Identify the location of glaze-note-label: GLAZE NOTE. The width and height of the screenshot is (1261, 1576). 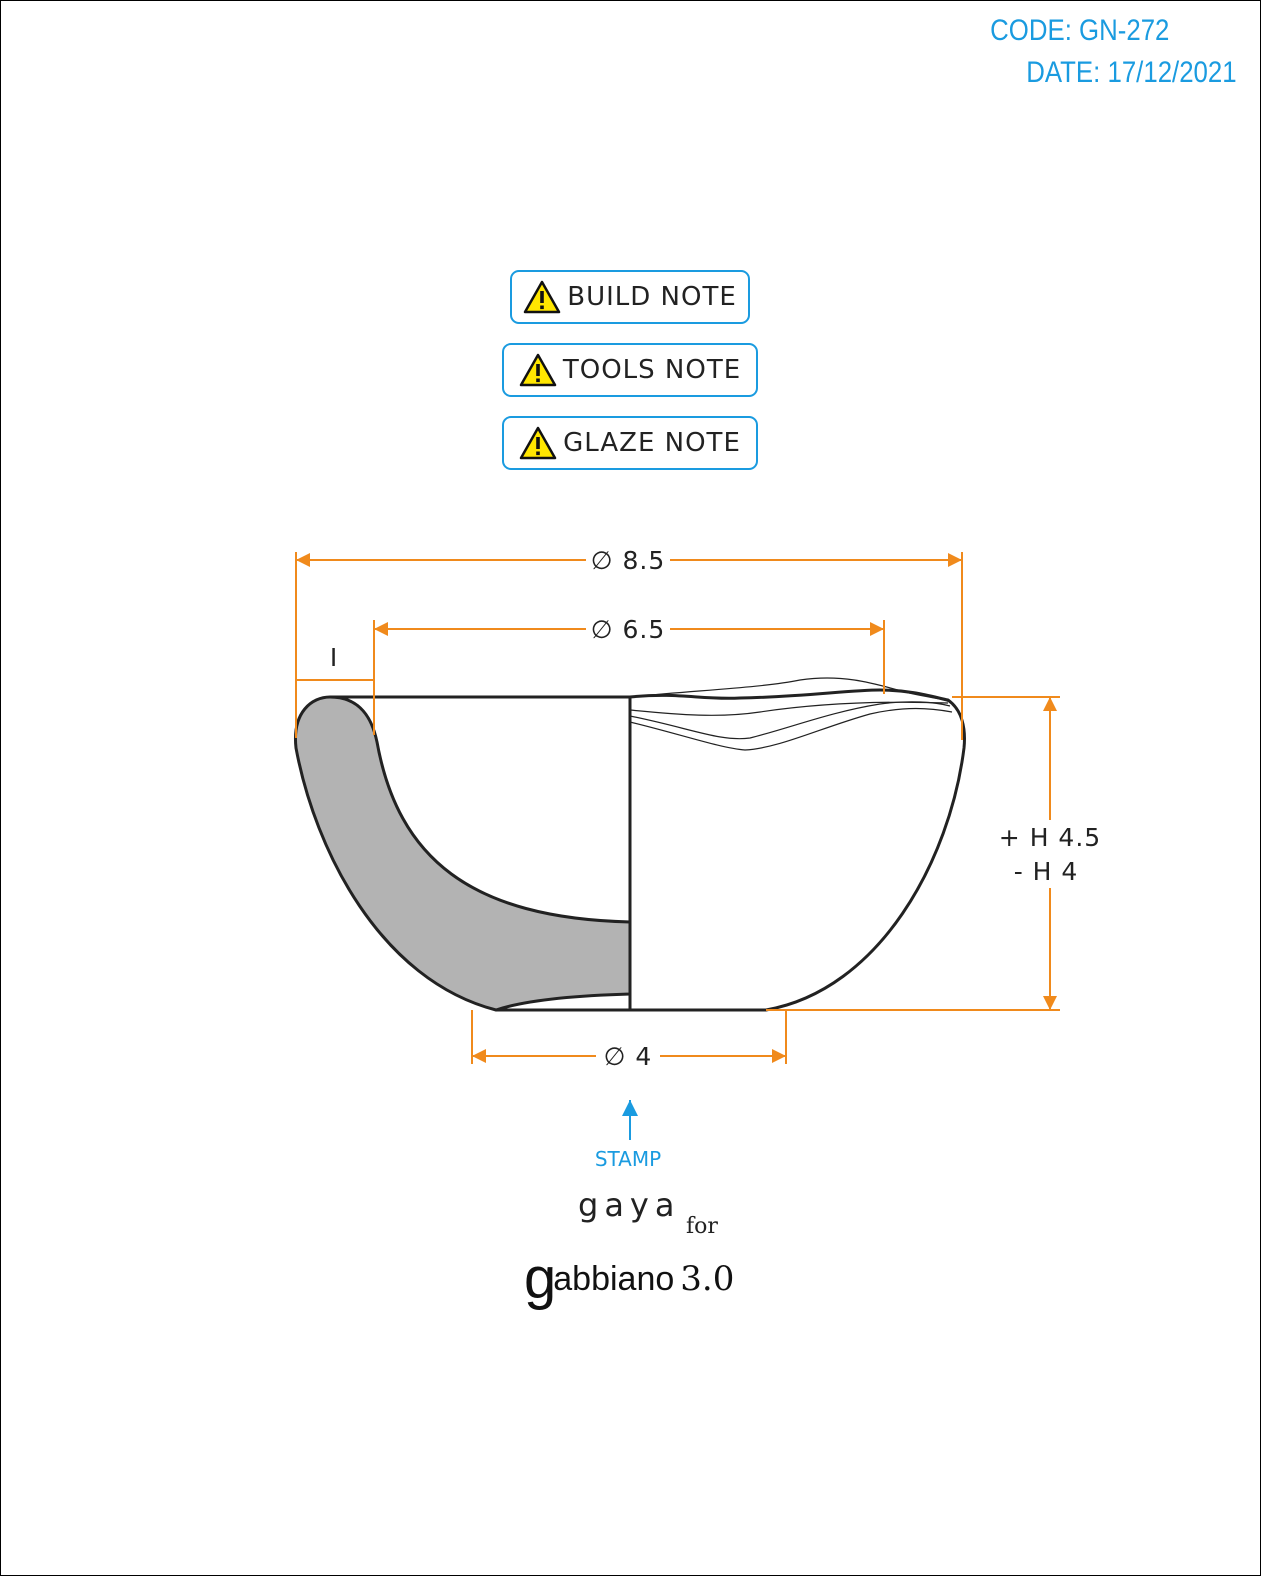
(652, 443).